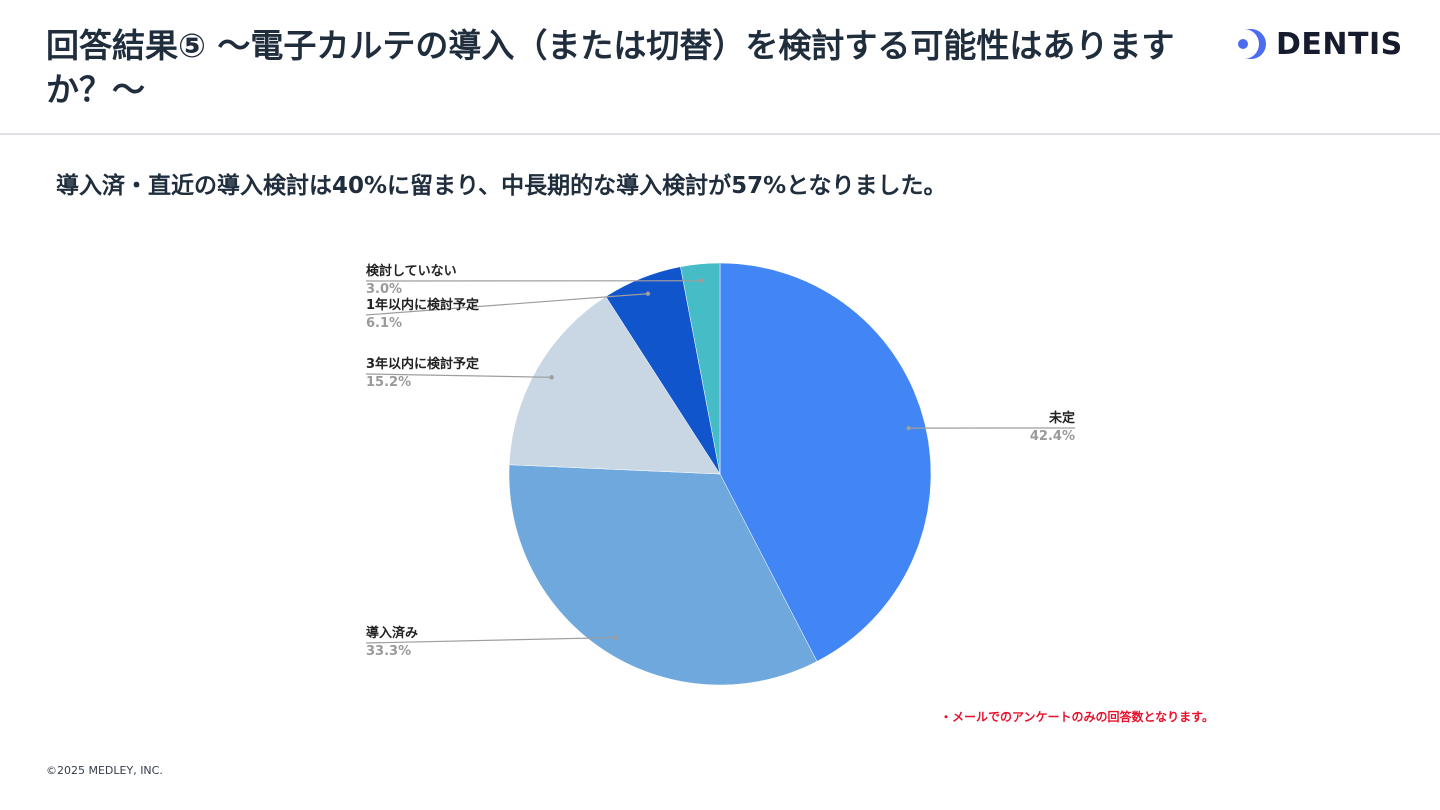  I want to click on footnote: ・メールでのアンケートのみの回答数となります。, so click(1077, 717).